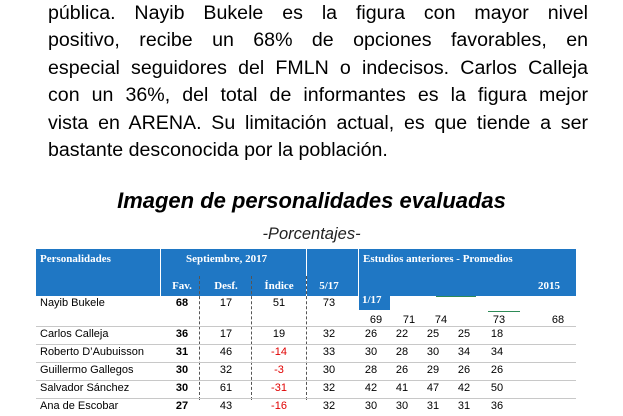  I want to click on row-hist: 41, so click(402, 388).